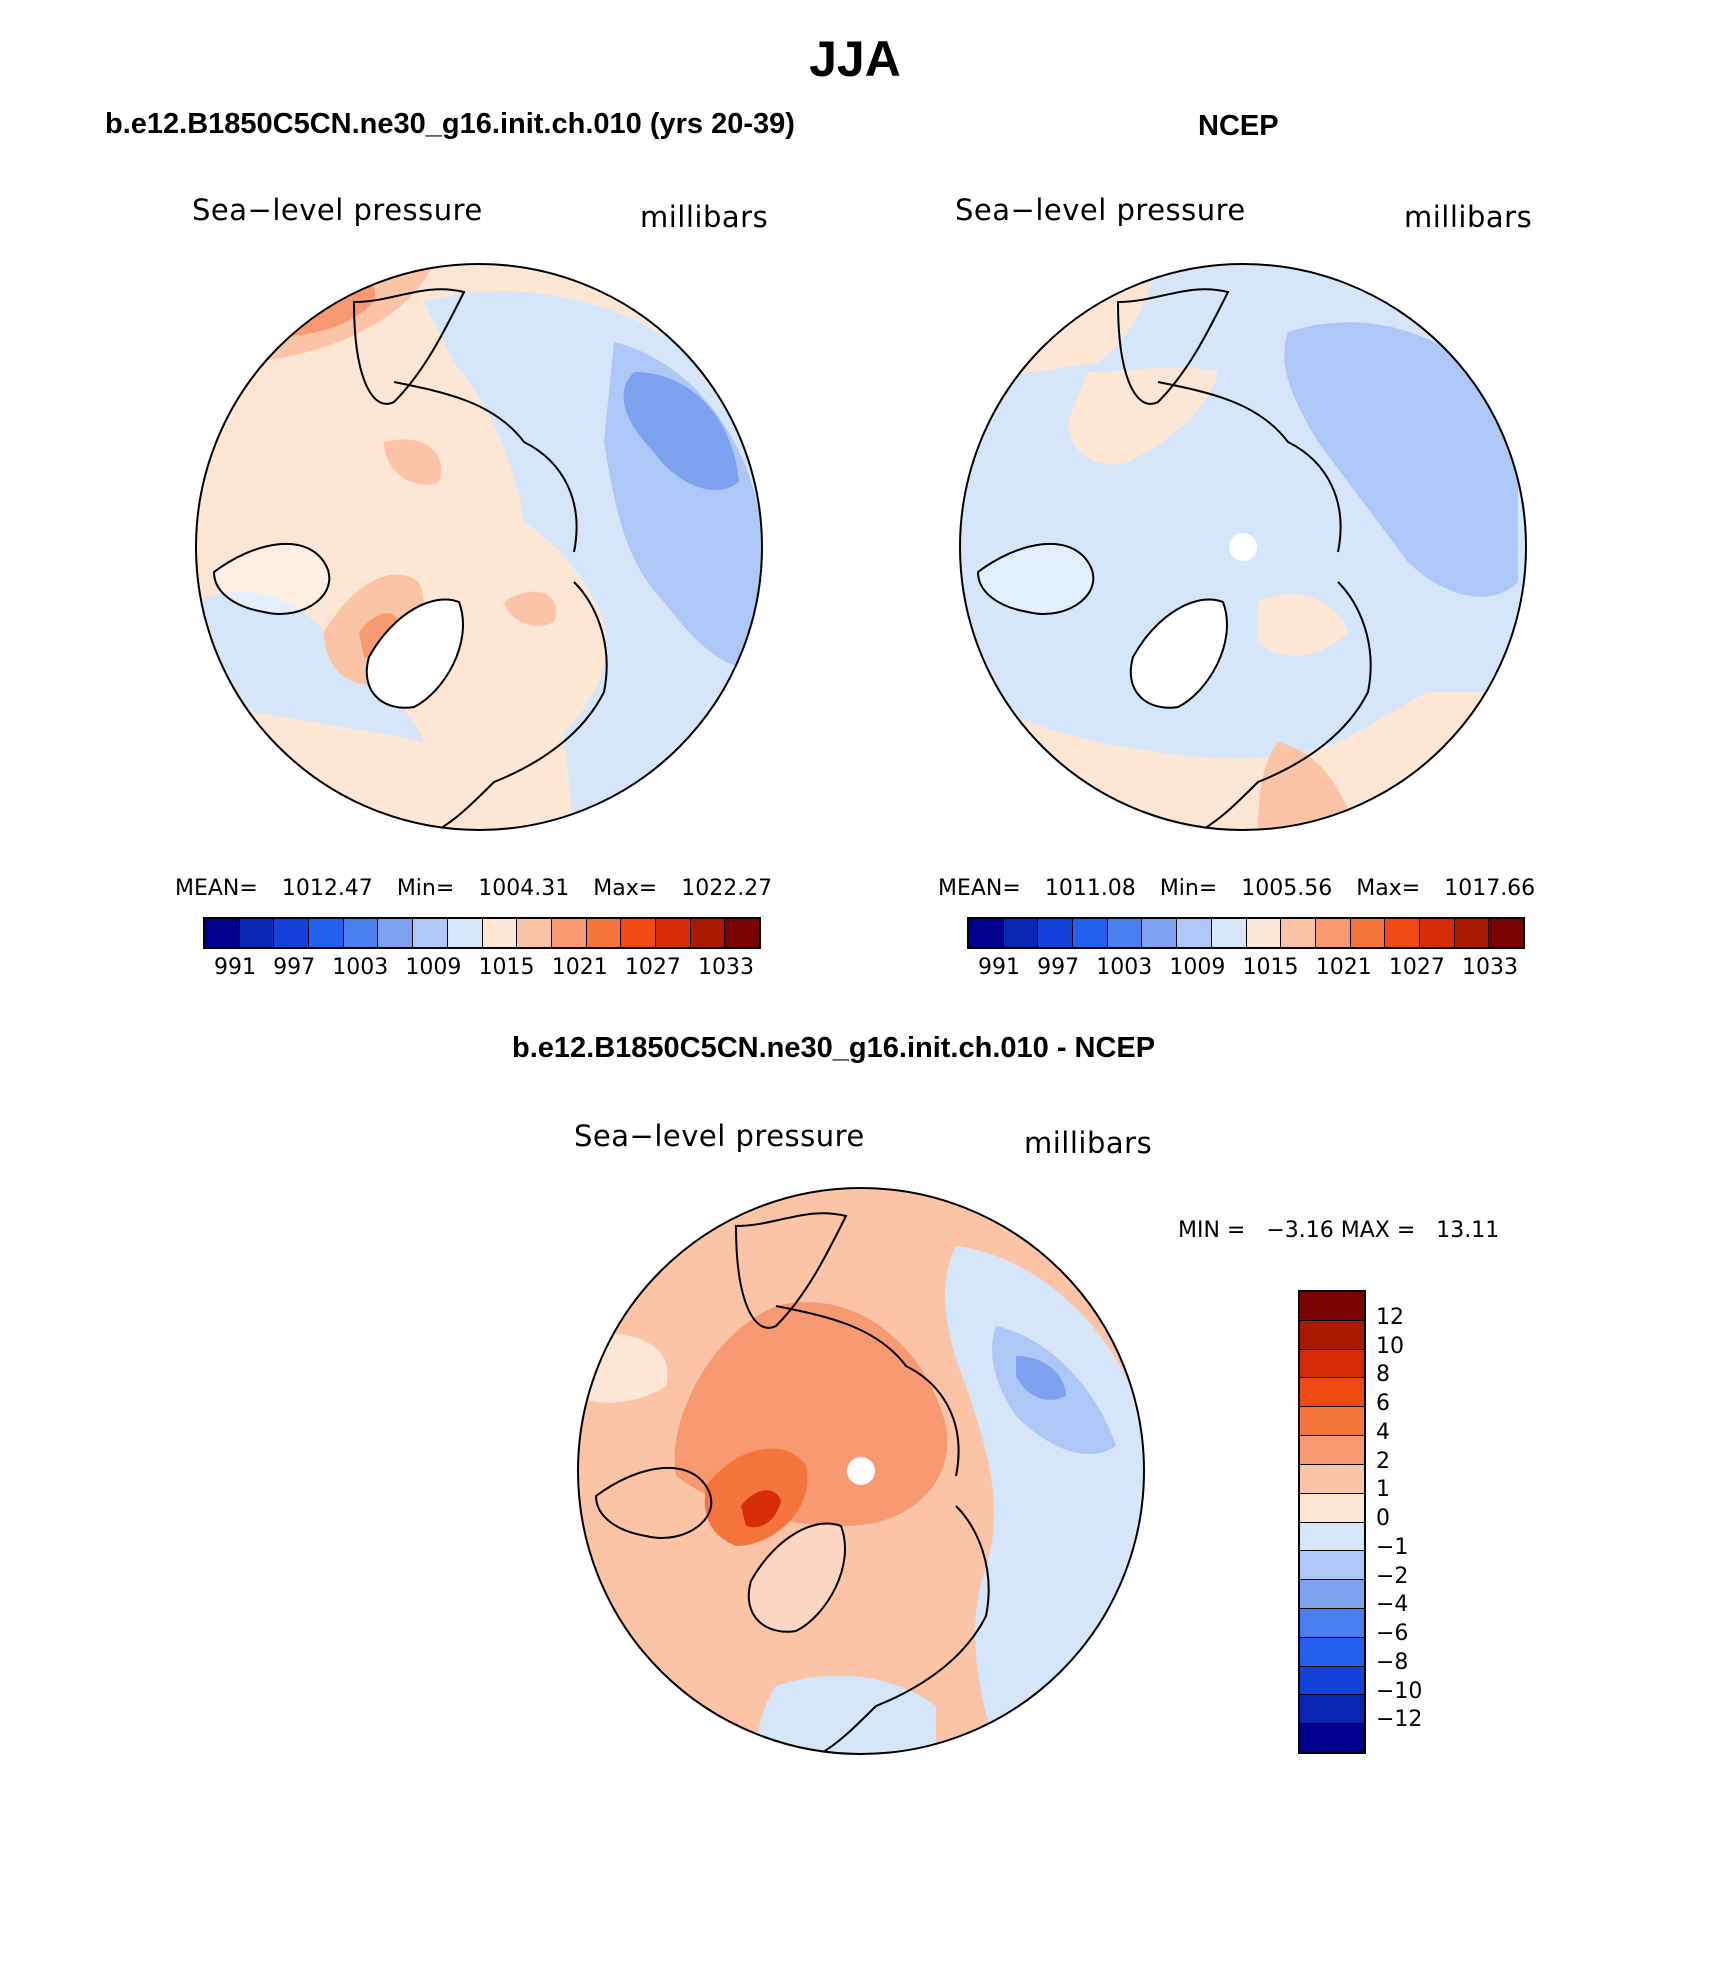  I want to click on diff-colorbar, so click(1332, 1522).